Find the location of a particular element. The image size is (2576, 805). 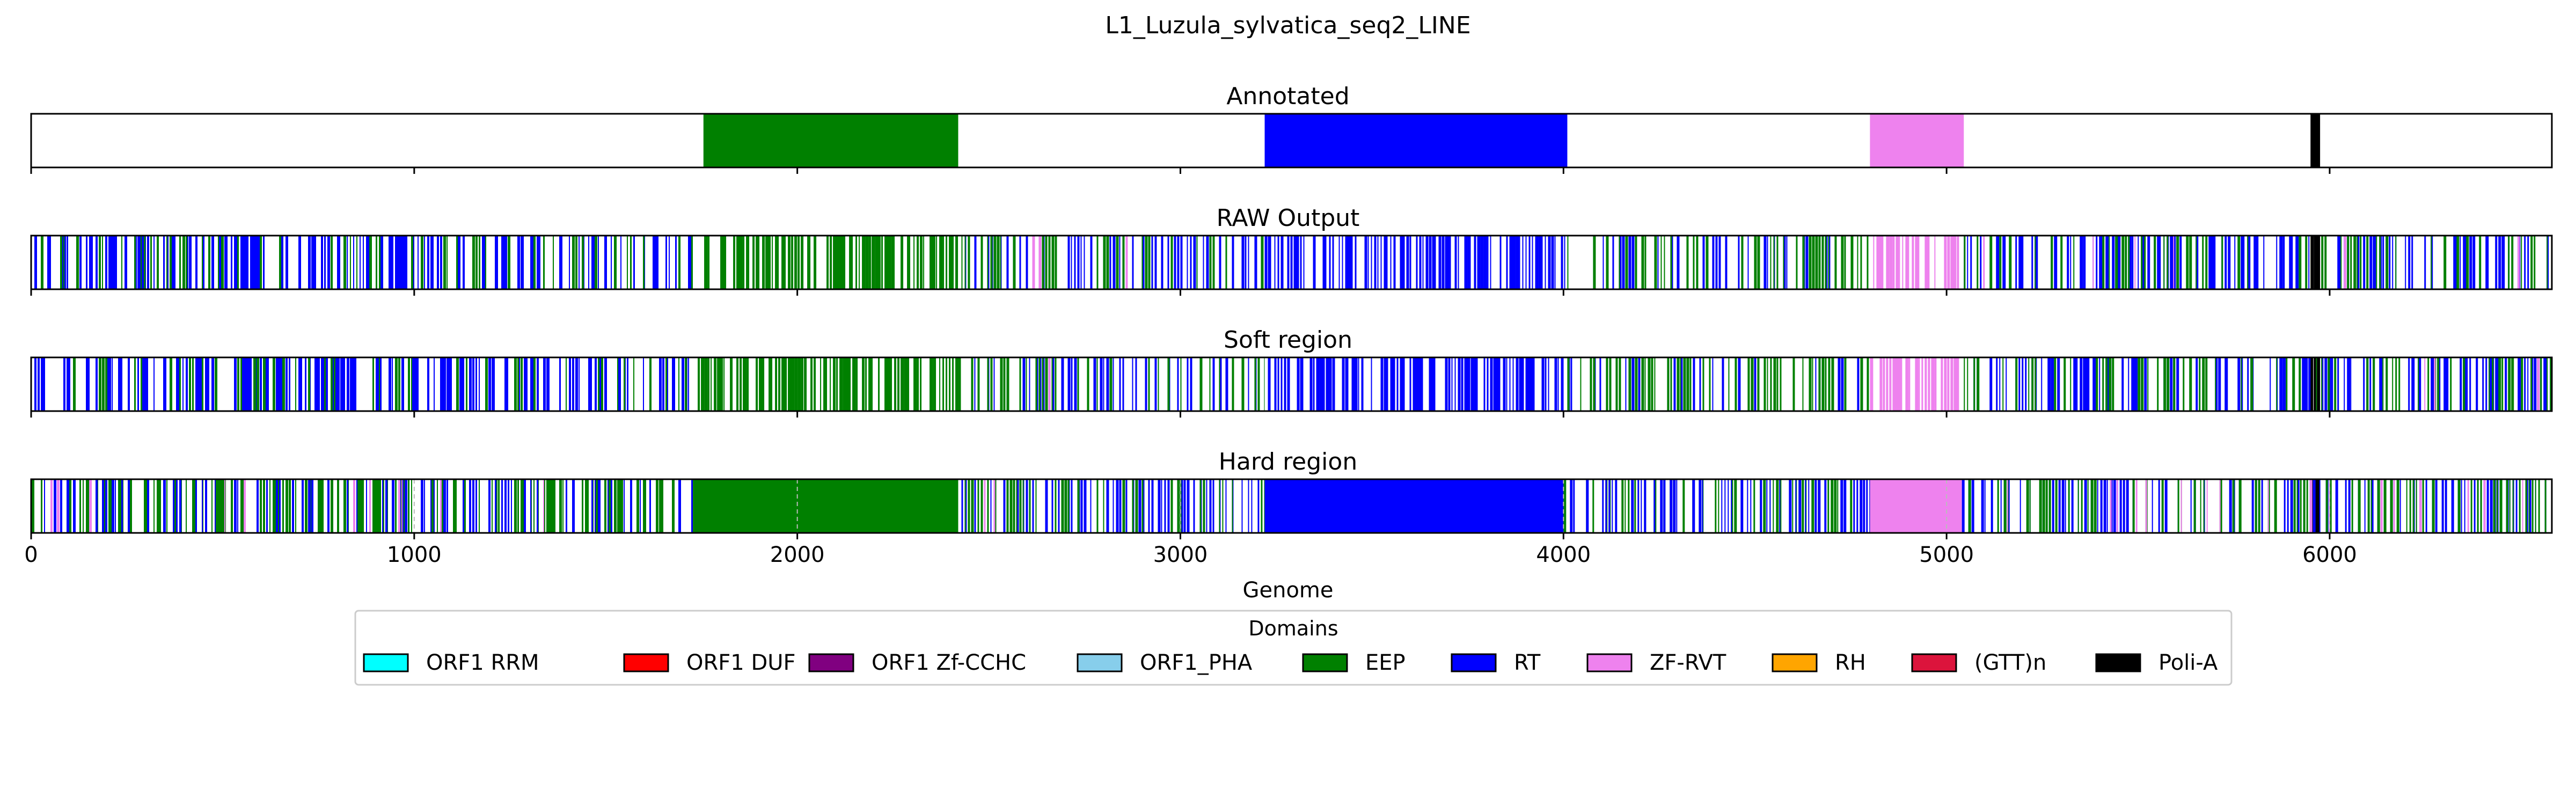

legend-title: Domains is located at coordinates (1293, 628).